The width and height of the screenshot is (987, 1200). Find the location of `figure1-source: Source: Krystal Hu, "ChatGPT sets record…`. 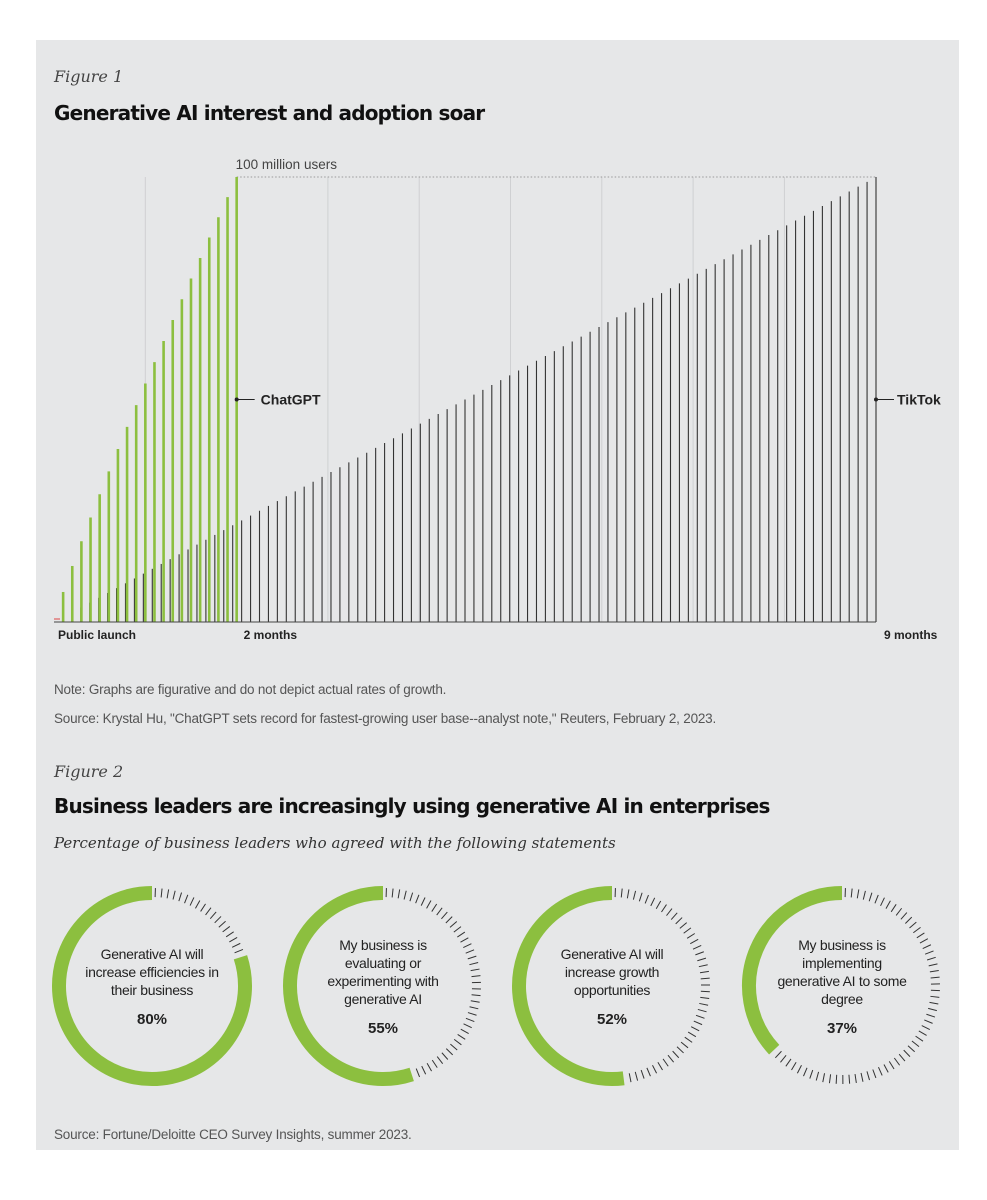

figure1-source: Source: Krystal Hu, "ChatGPT sets record… is located at coordinates (385, 718).